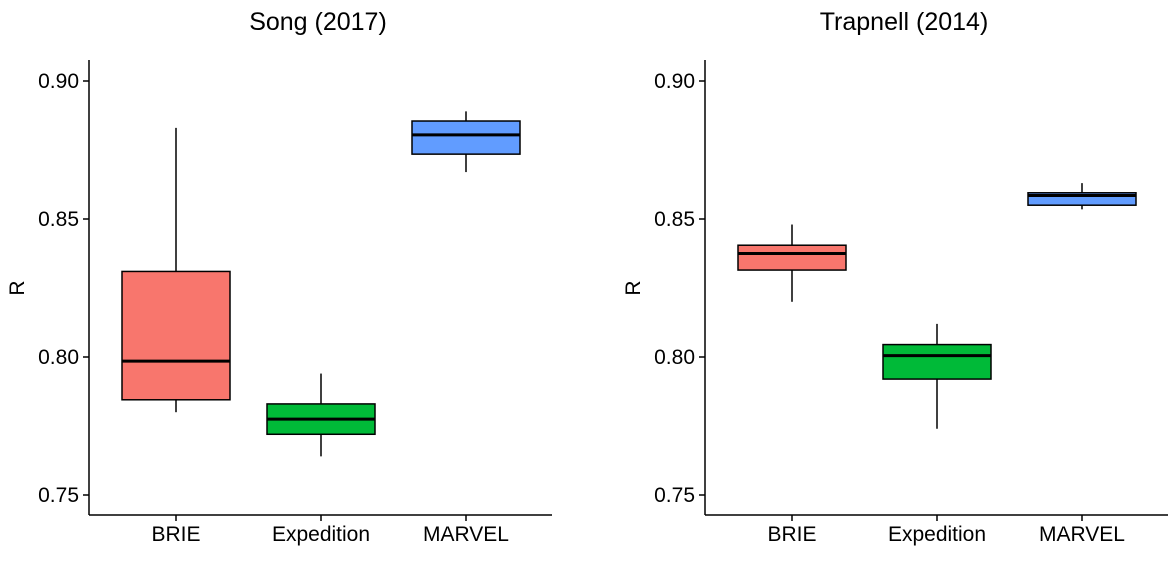  Describe the element at coordinates (318, 22) in the screenshot. I see `chart-title: Song (2017)` at that location.